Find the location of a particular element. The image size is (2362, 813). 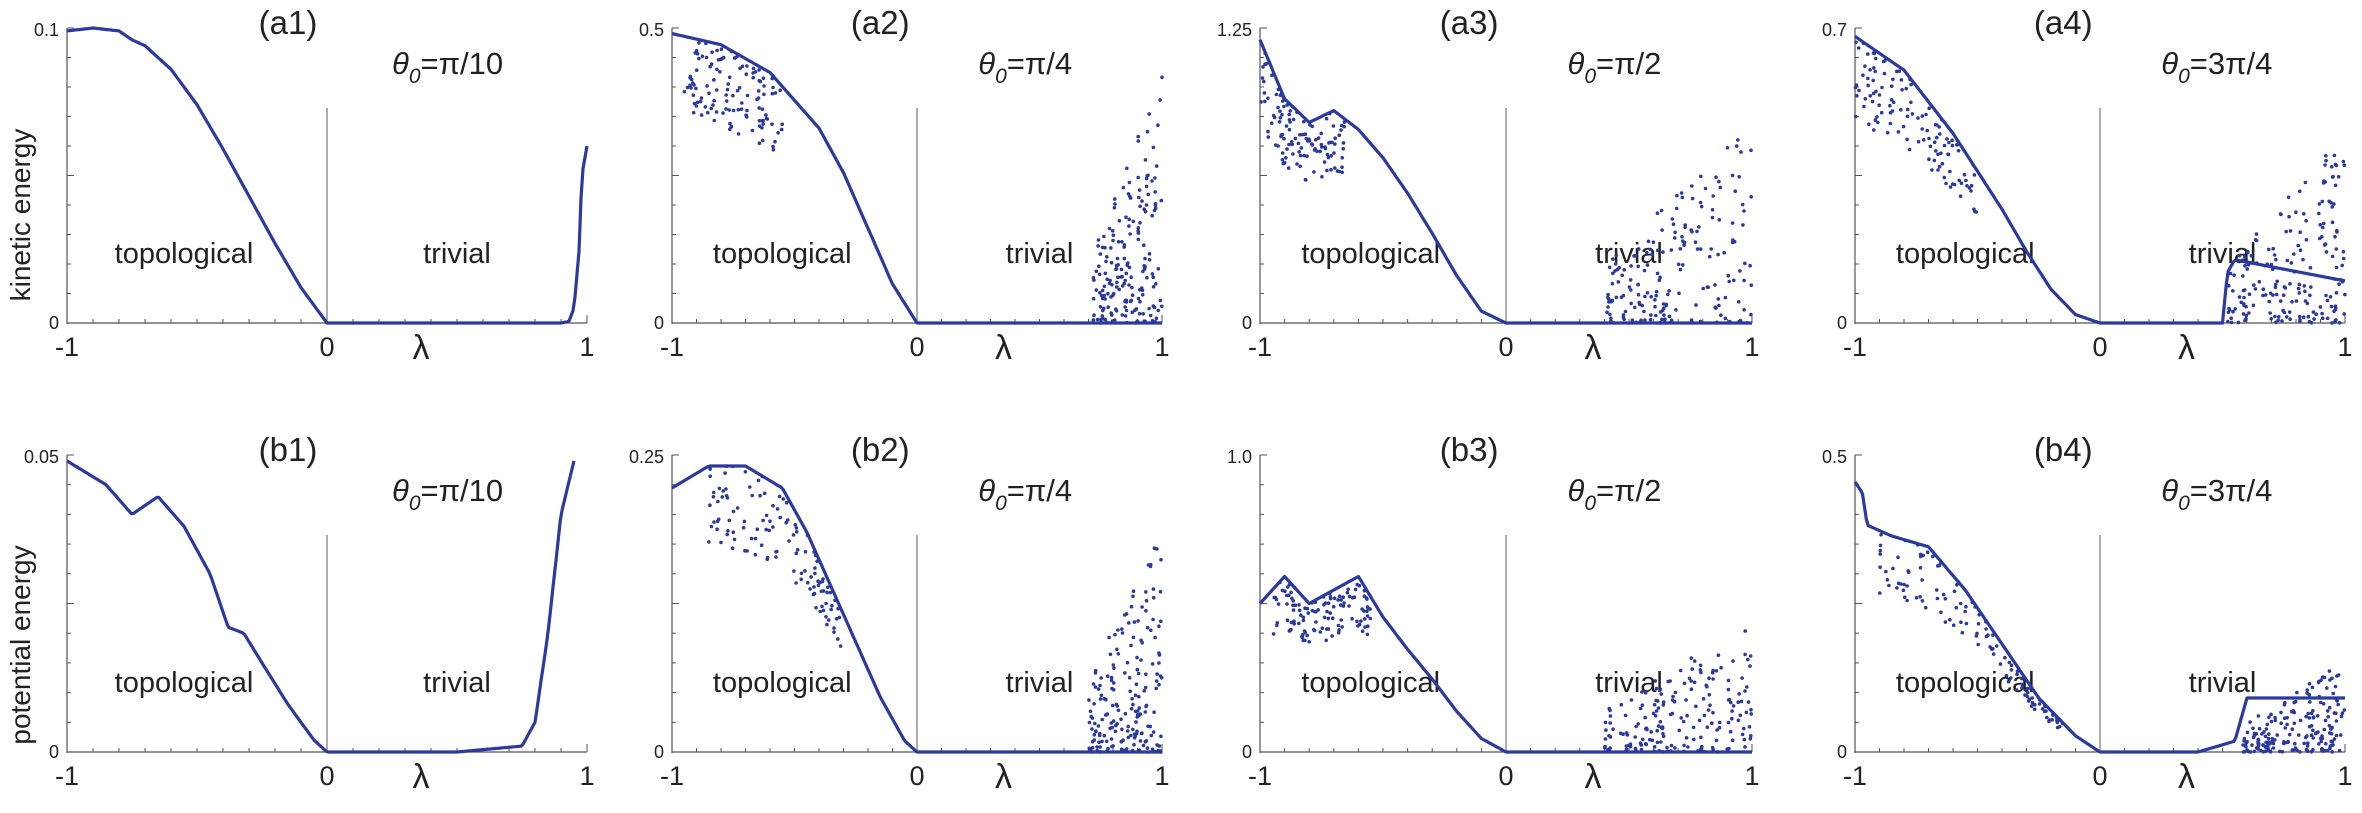

series-curve is located at coordinates (327, 175).